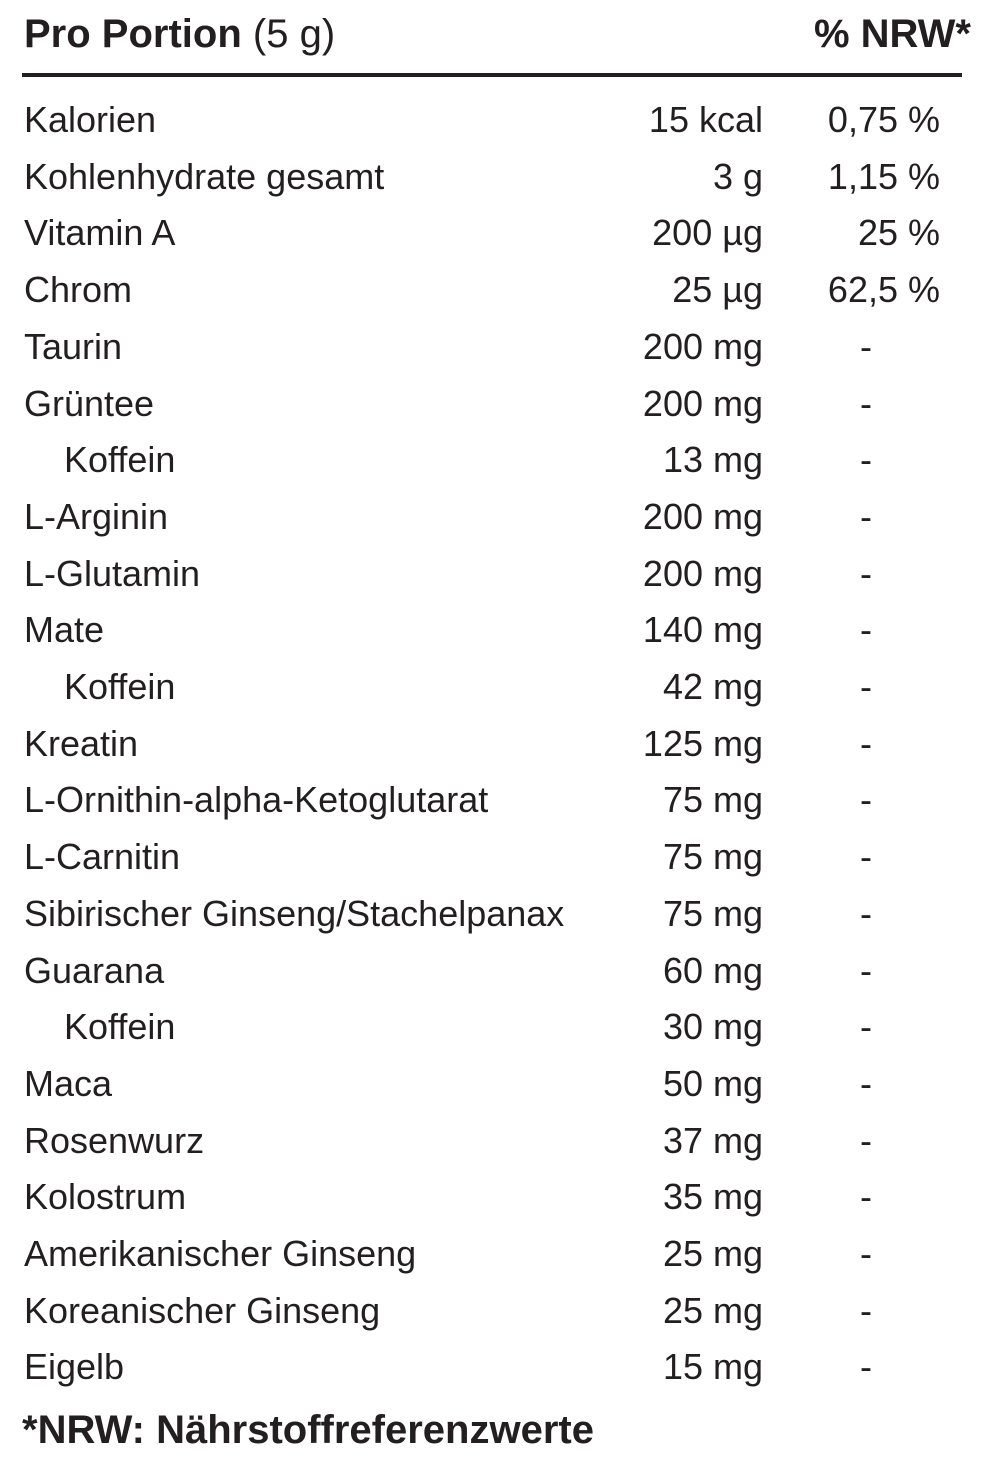  What do you see at coordinates (64, 630) in the screenshot?
I see `row-name: Mate` at bounding box center [64, 630].